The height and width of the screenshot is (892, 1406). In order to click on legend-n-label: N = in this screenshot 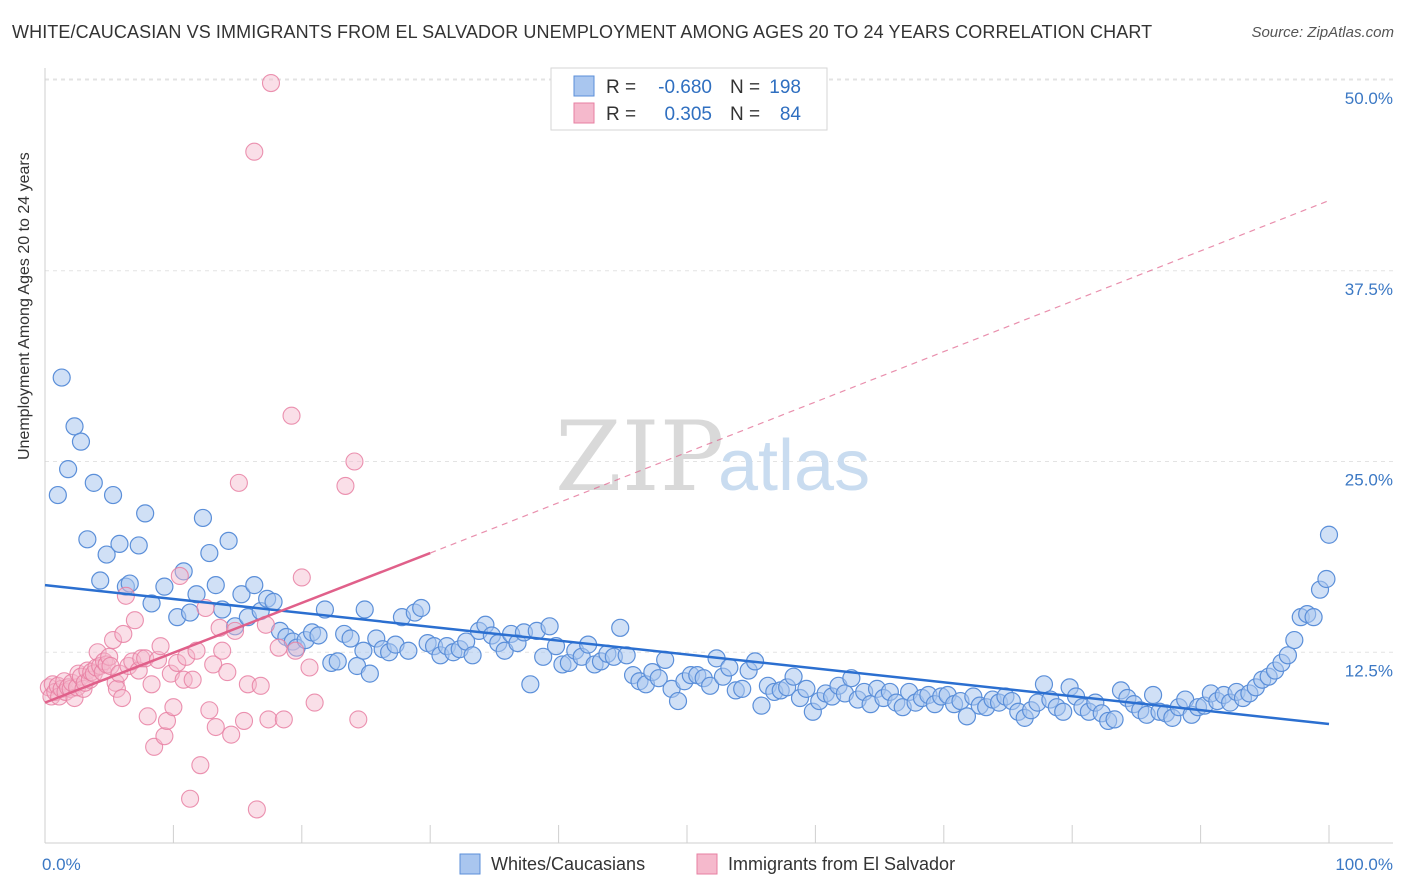, I will do `click(745, 114)`.